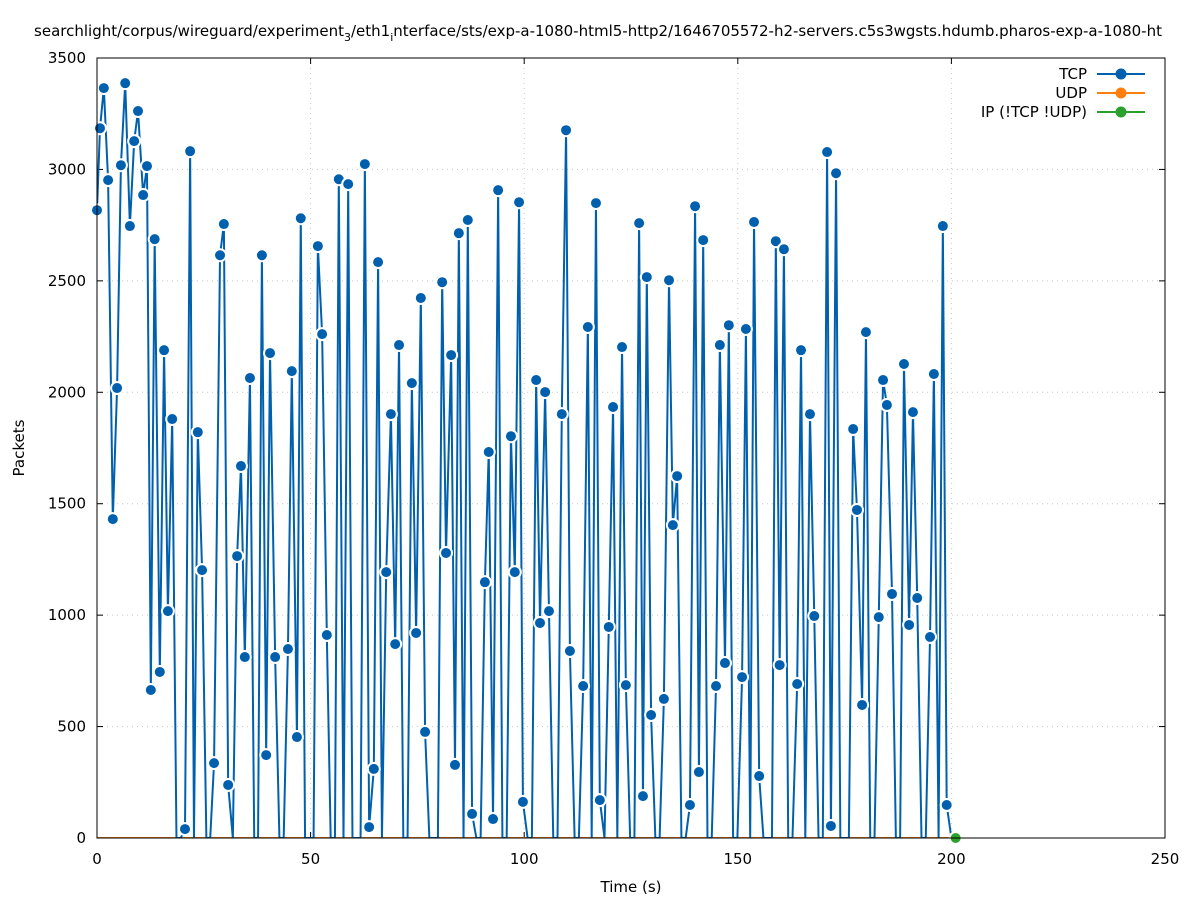 The width and height of the screenshot is (1197, 900). What do you see at coordinates (97, 859) in the screenshot?
I see `x-tick-label: 0` at bounding box center [97, 859].